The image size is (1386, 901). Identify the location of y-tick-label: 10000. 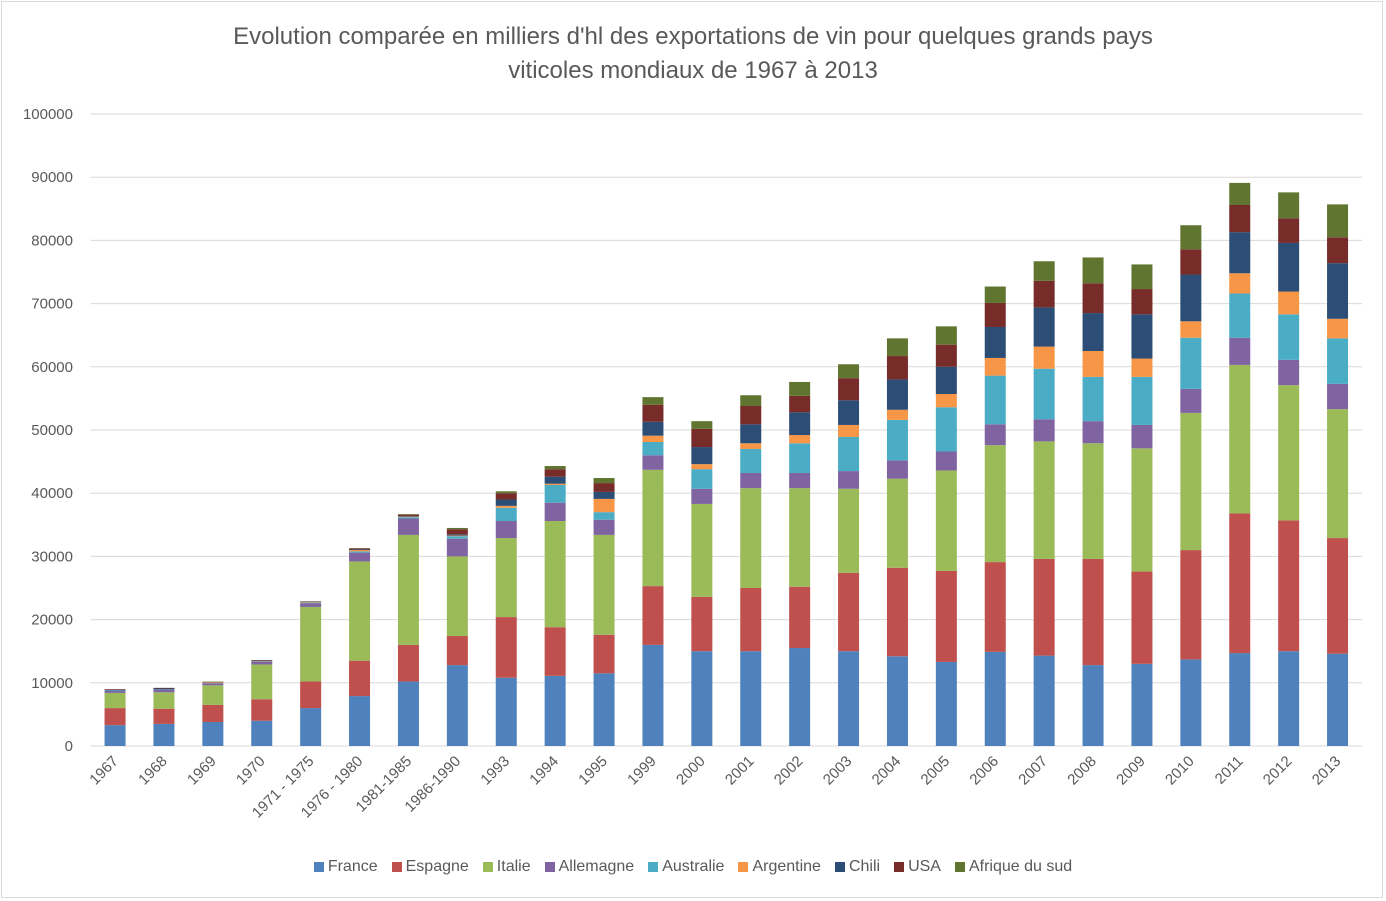
(52, 683).